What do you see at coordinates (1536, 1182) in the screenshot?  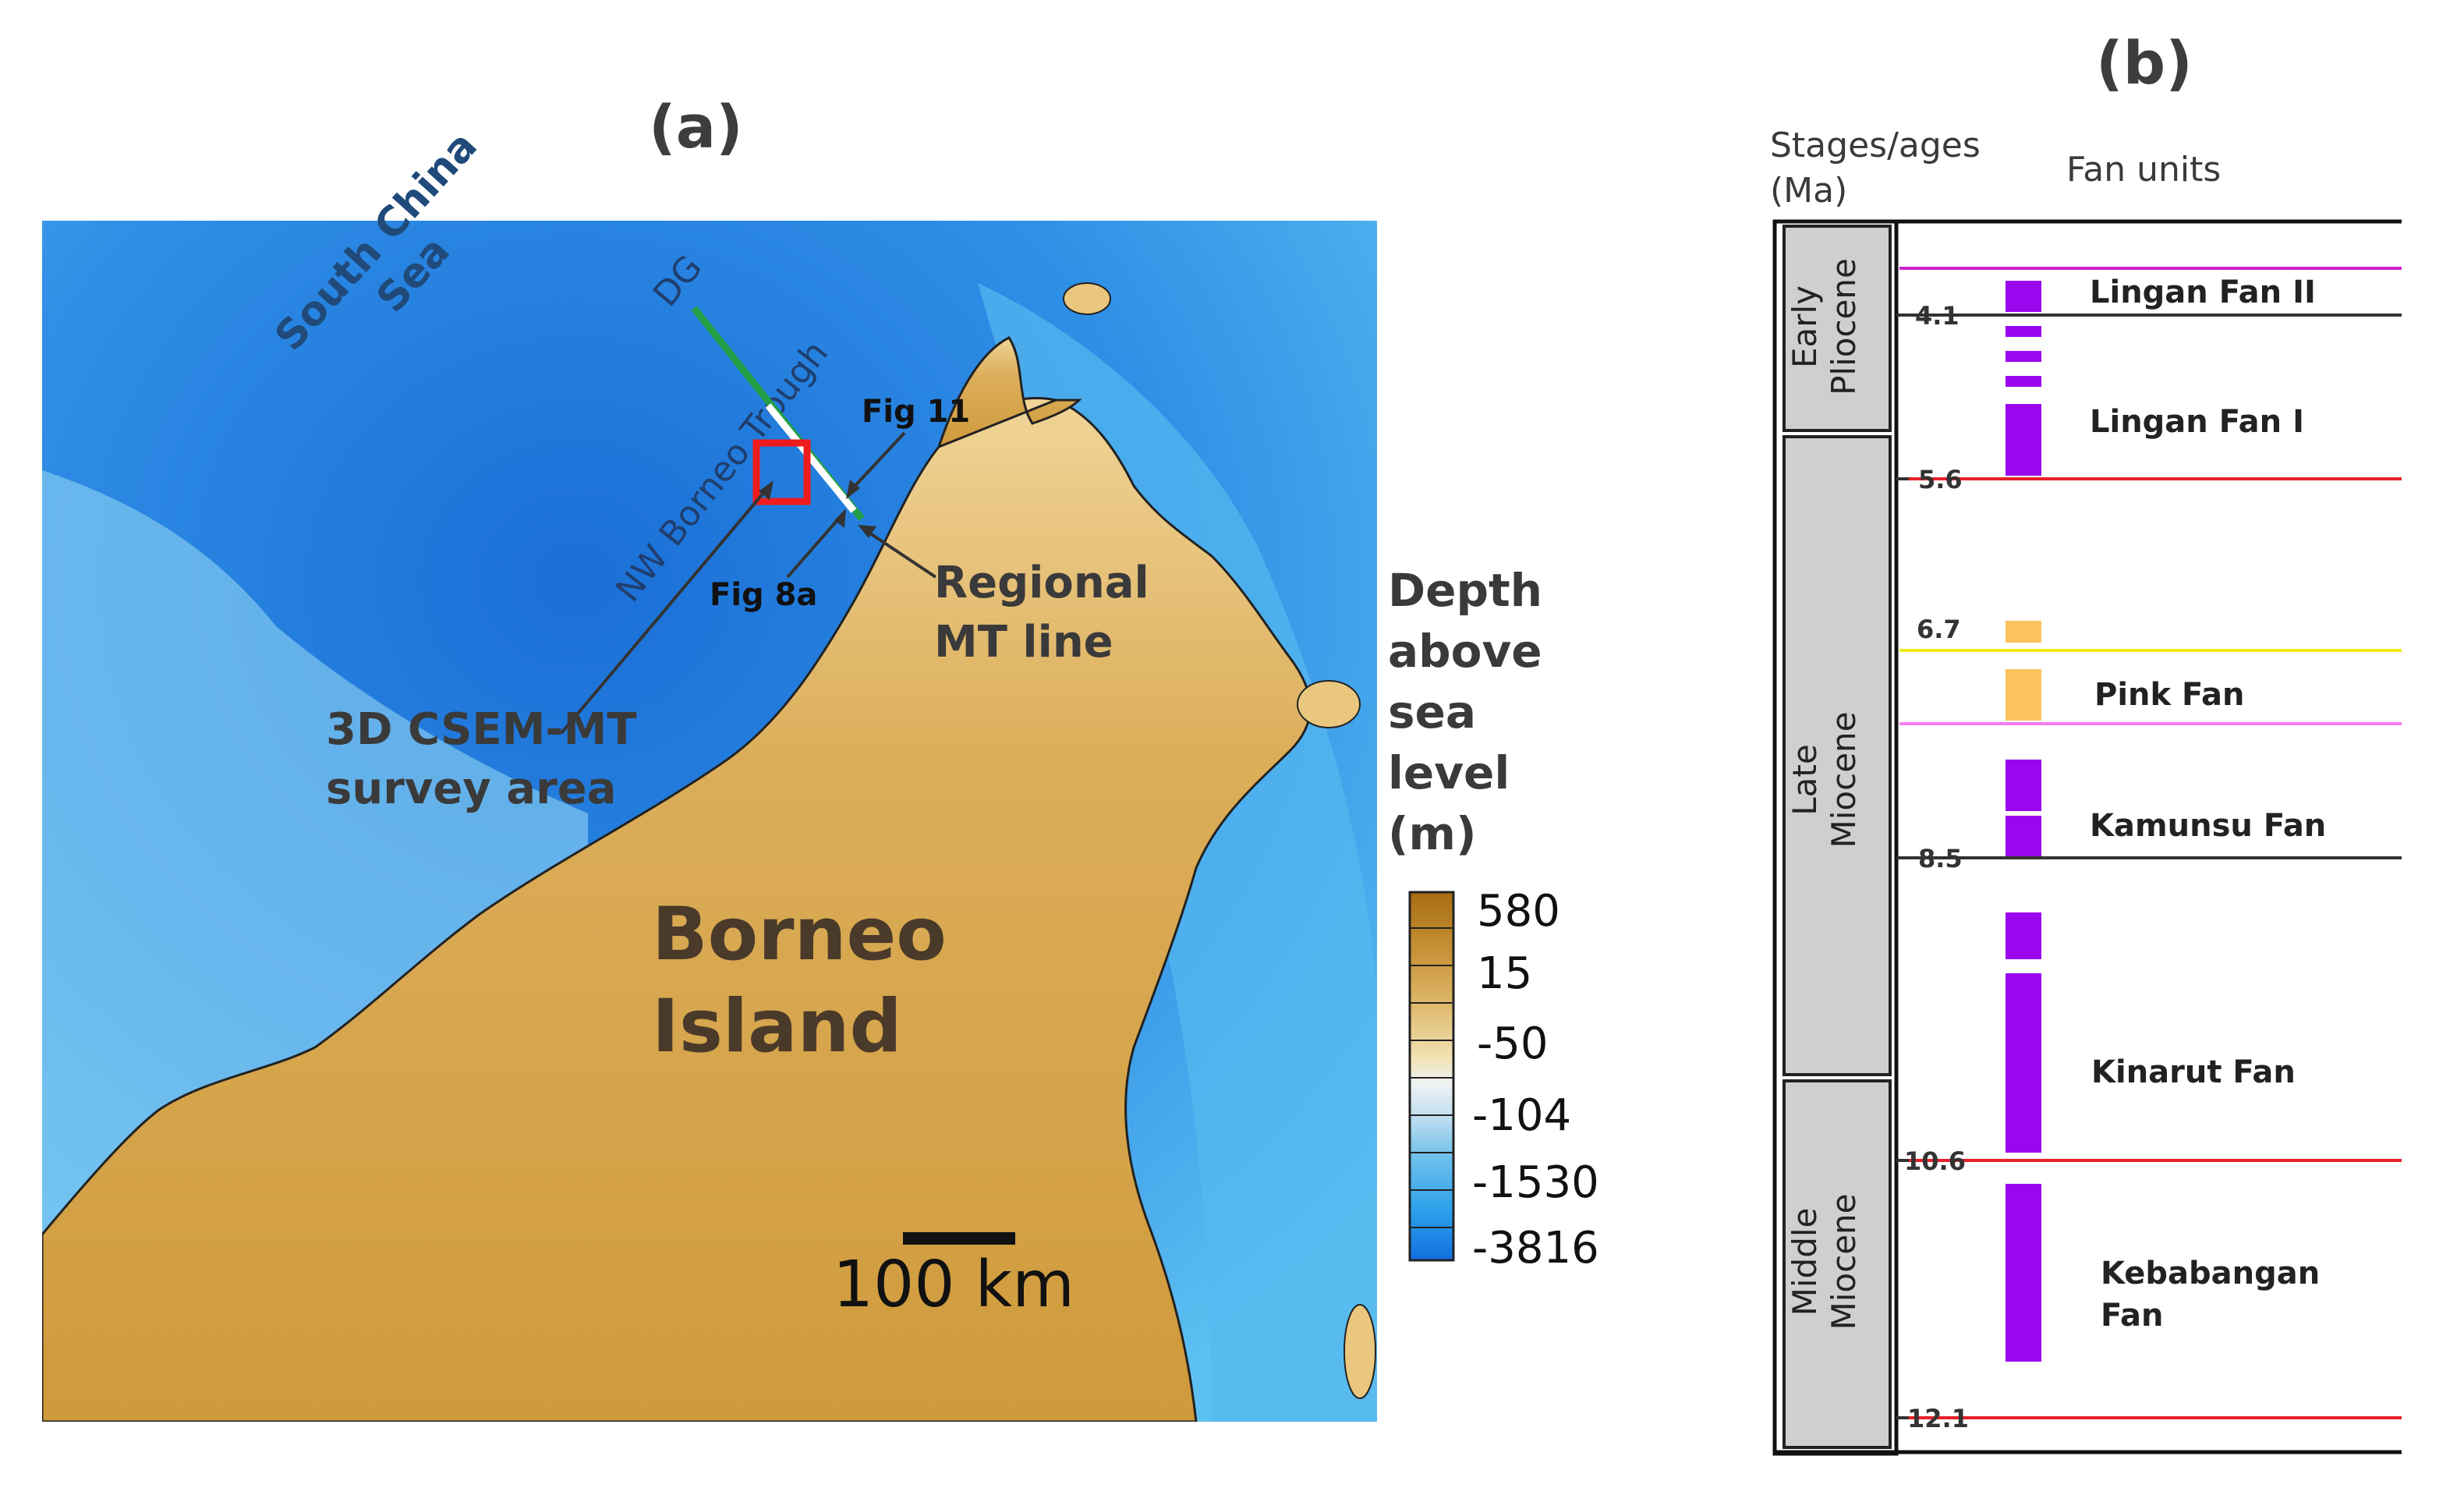 I see `legend-value-neg1530: -1530` at bounding box center [1536, 1182].